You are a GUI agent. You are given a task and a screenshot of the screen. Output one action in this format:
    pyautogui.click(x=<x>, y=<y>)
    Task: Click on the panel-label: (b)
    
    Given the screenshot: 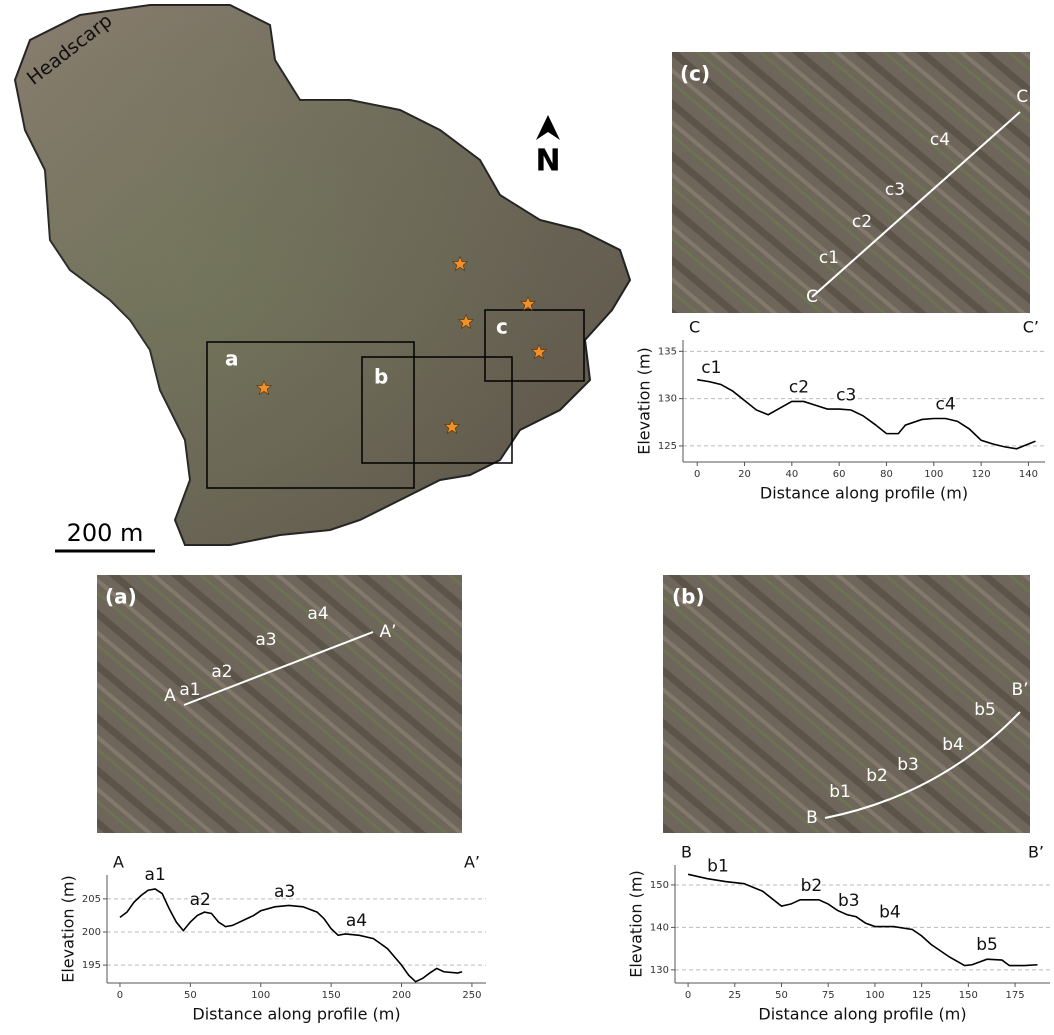 What is the action you would take?
    pyautogui.click(x=688, y=597)
    